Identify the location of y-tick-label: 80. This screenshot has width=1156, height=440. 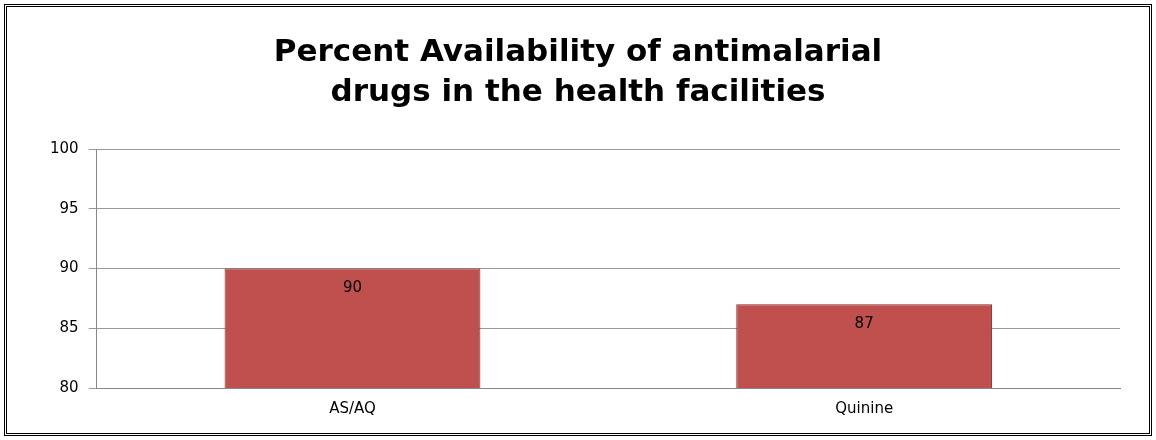
(69, 386).